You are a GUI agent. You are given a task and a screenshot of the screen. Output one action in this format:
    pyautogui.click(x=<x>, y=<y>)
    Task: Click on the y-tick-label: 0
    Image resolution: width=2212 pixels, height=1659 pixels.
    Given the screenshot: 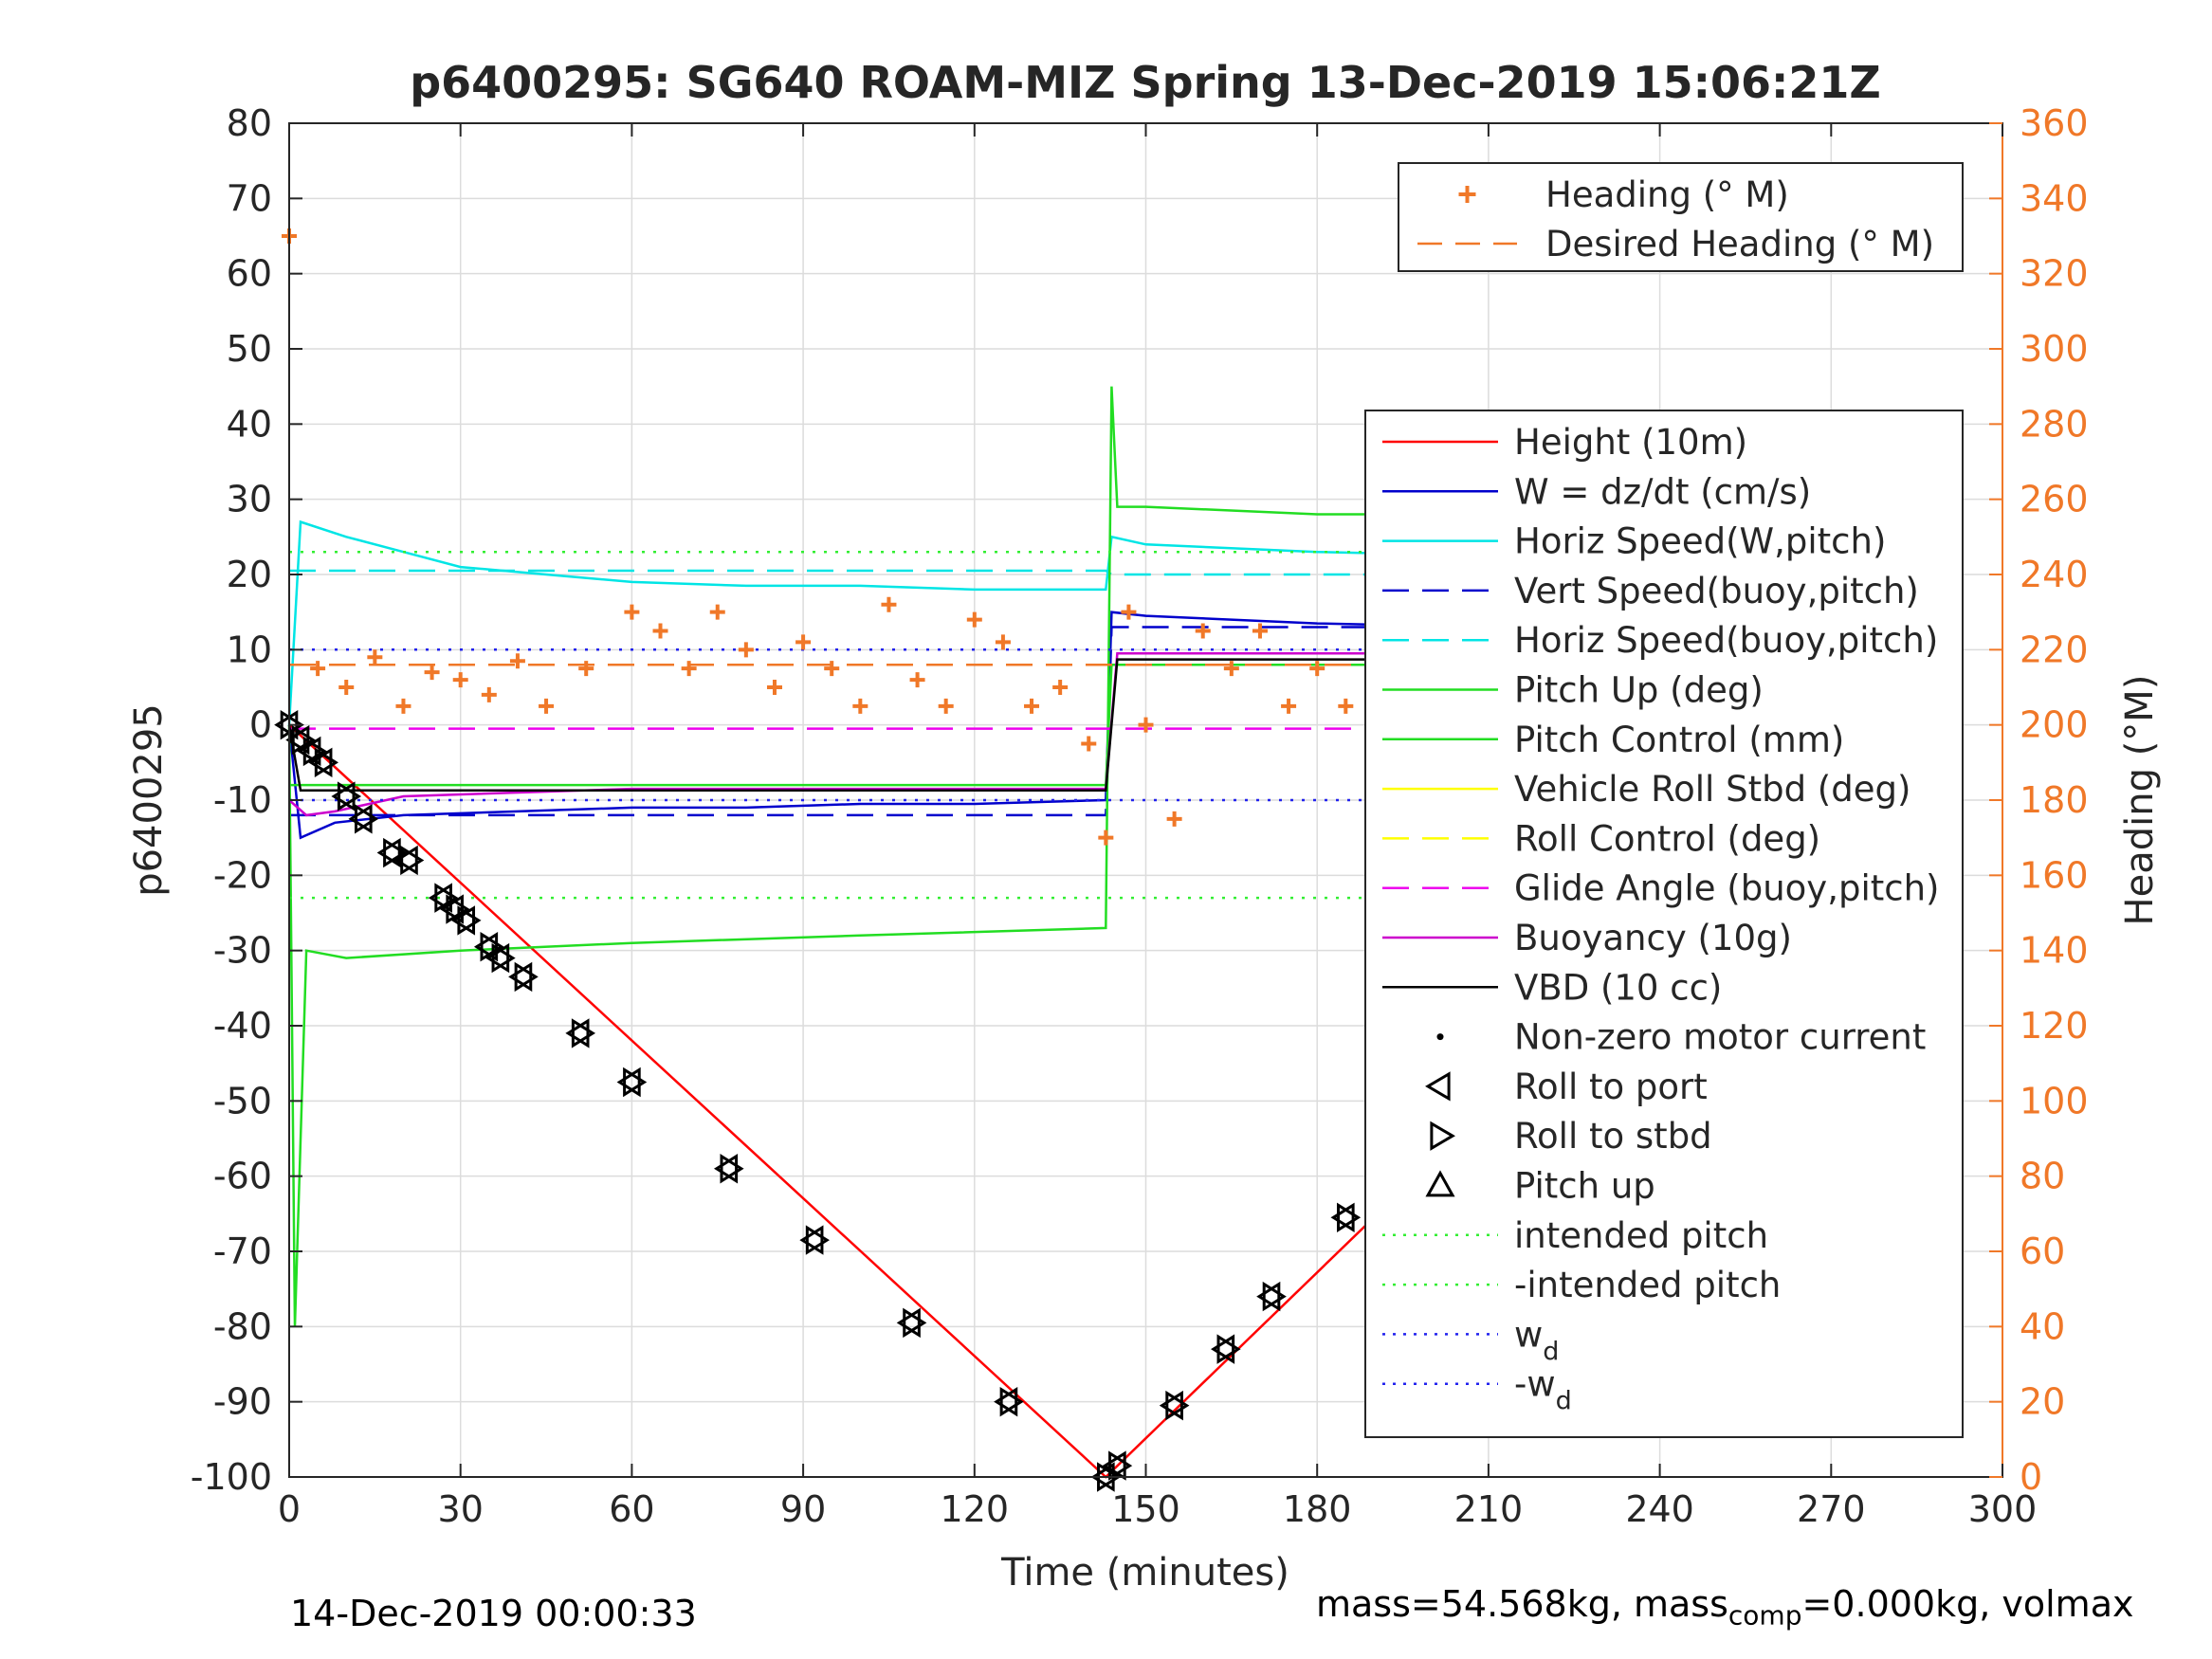 What is the action you would take?
    pyautogui.click(x=260, y=725)
    